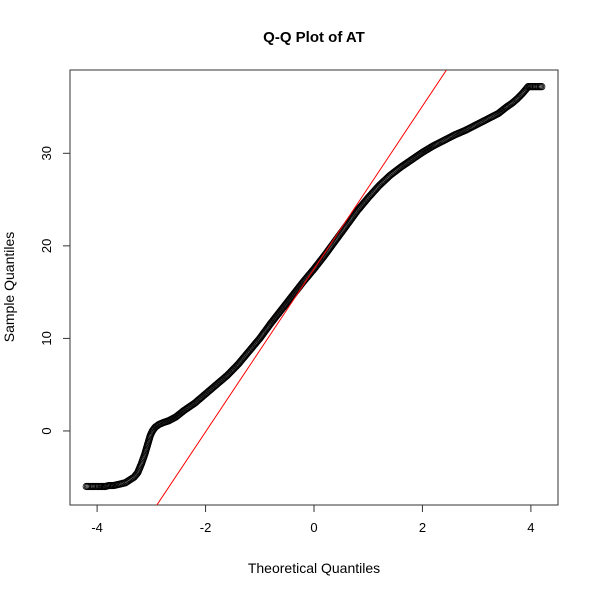  I want to click on y-tick-label: 10, so click(46, 338).